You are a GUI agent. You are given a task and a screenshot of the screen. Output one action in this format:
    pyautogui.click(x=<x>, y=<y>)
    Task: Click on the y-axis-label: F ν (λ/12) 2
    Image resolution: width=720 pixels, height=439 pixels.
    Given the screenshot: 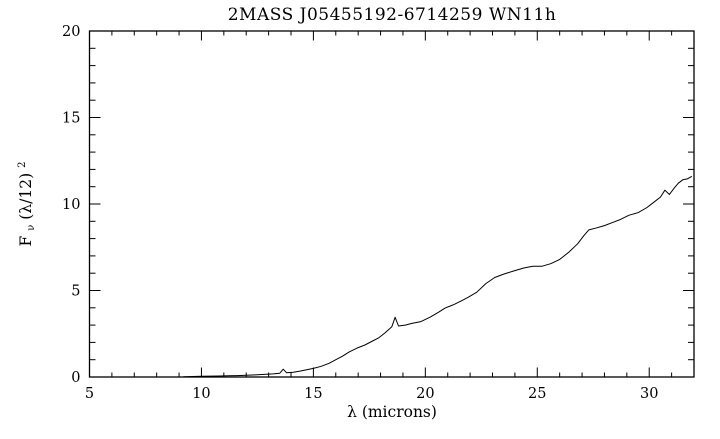 What is the action you would take?
    pyautogui.click(x=27, y=204)
    